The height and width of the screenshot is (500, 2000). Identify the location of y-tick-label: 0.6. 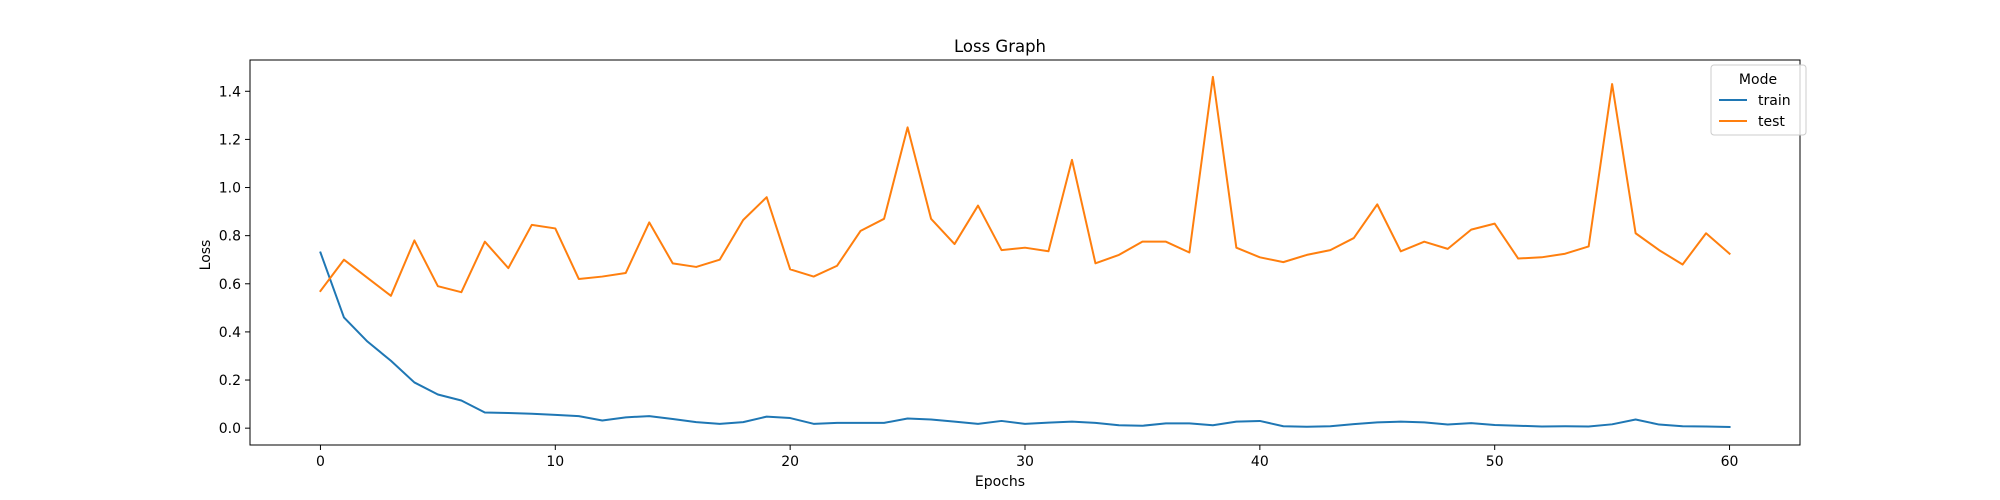
(230, 285).